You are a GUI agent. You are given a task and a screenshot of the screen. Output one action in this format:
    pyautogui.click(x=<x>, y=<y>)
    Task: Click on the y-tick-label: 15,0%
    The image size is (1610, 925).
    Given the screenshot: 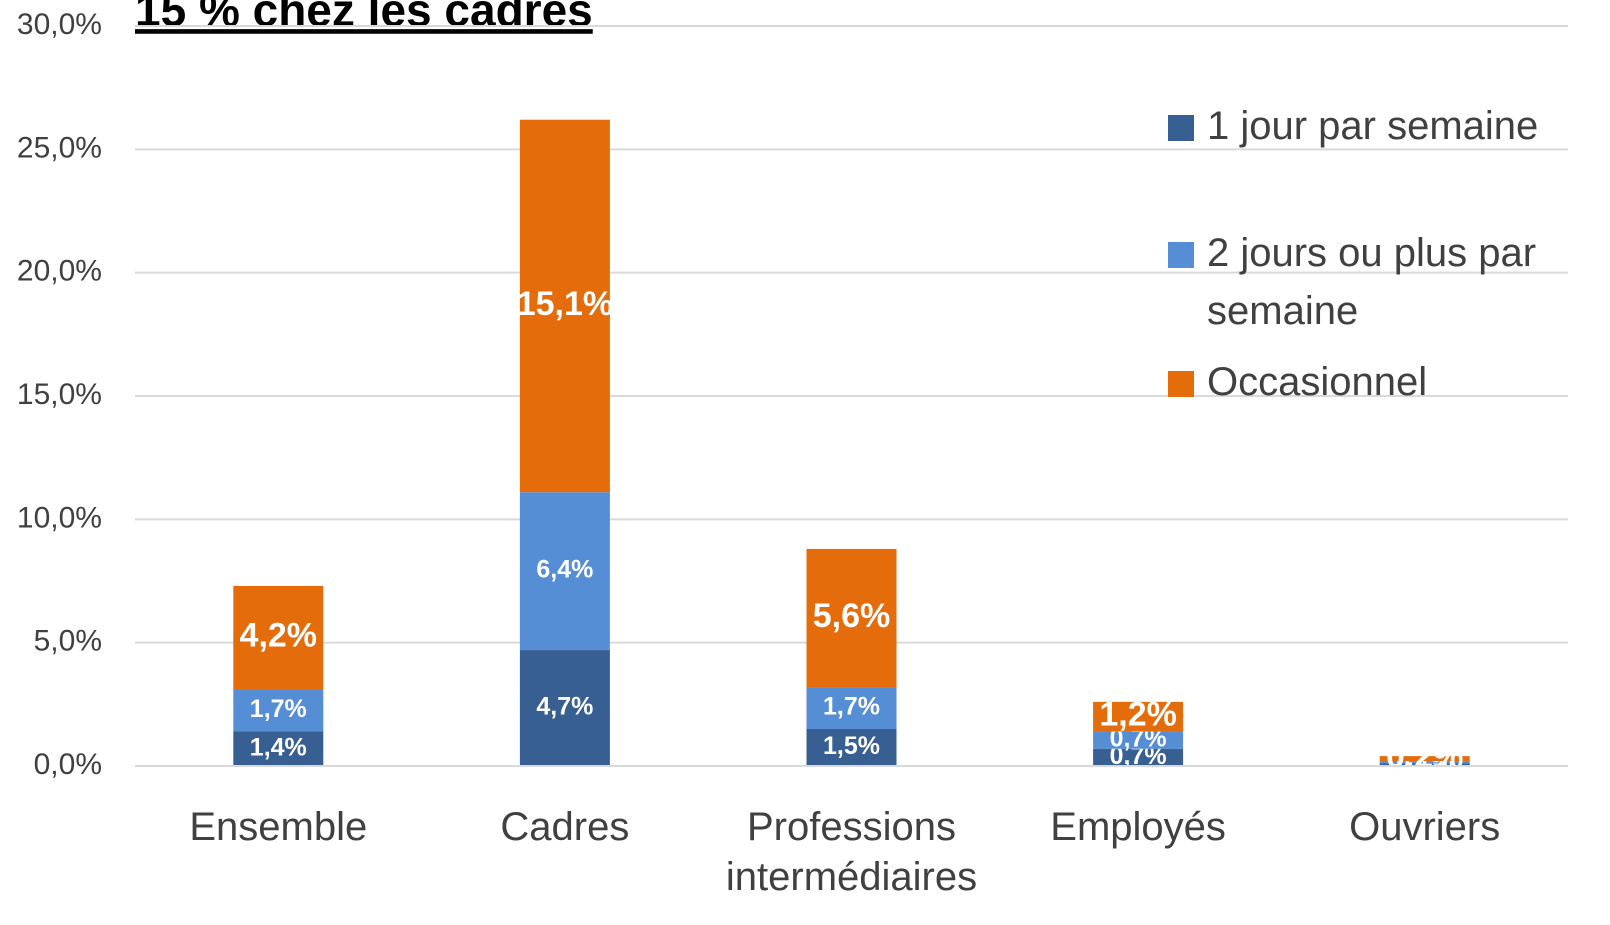 What is the action you would take?
    pyautogui.click(x=59, y=394)
    